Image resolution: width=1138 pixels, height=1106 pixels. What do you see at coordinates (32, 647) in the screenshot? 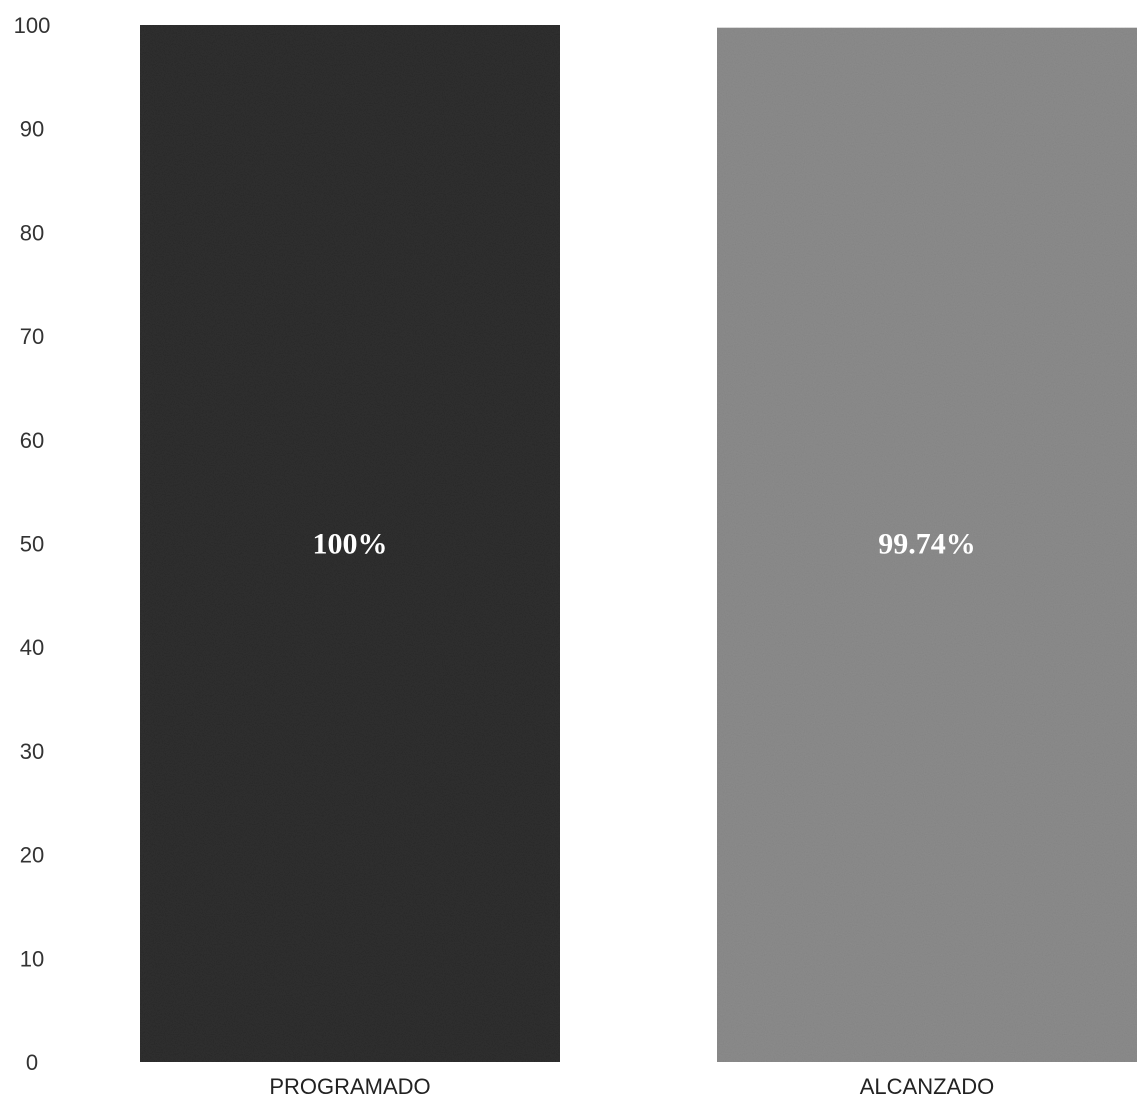
I see `y-tick-label: 40` at bounding box center [32, 647].